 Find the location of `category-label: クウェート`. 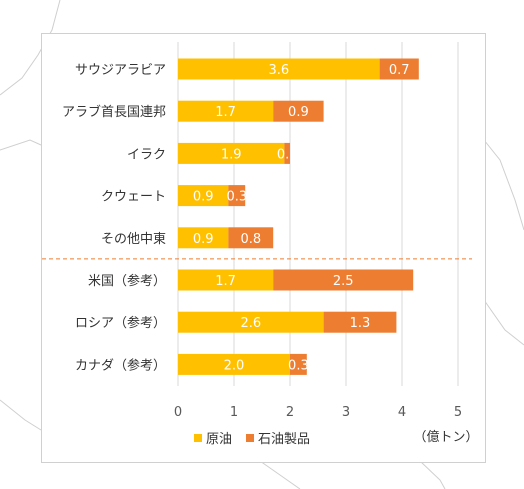

category-label: クウェート is located at coordinates (133, 197).